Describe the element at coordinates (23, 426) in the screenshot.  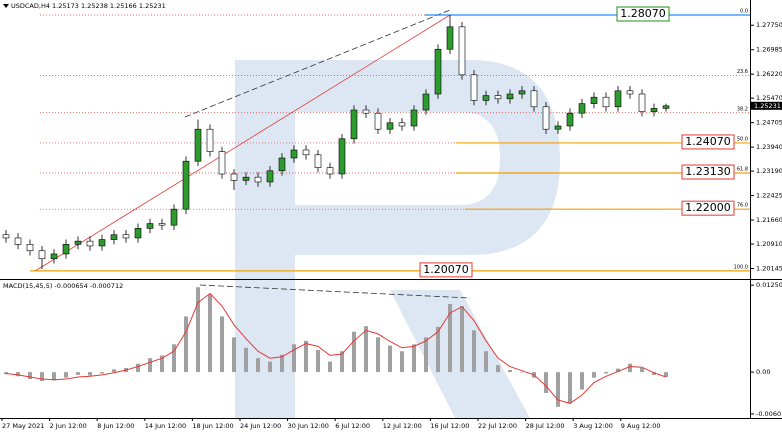
I see `x-tick-label: 27 May 2021` at that location.